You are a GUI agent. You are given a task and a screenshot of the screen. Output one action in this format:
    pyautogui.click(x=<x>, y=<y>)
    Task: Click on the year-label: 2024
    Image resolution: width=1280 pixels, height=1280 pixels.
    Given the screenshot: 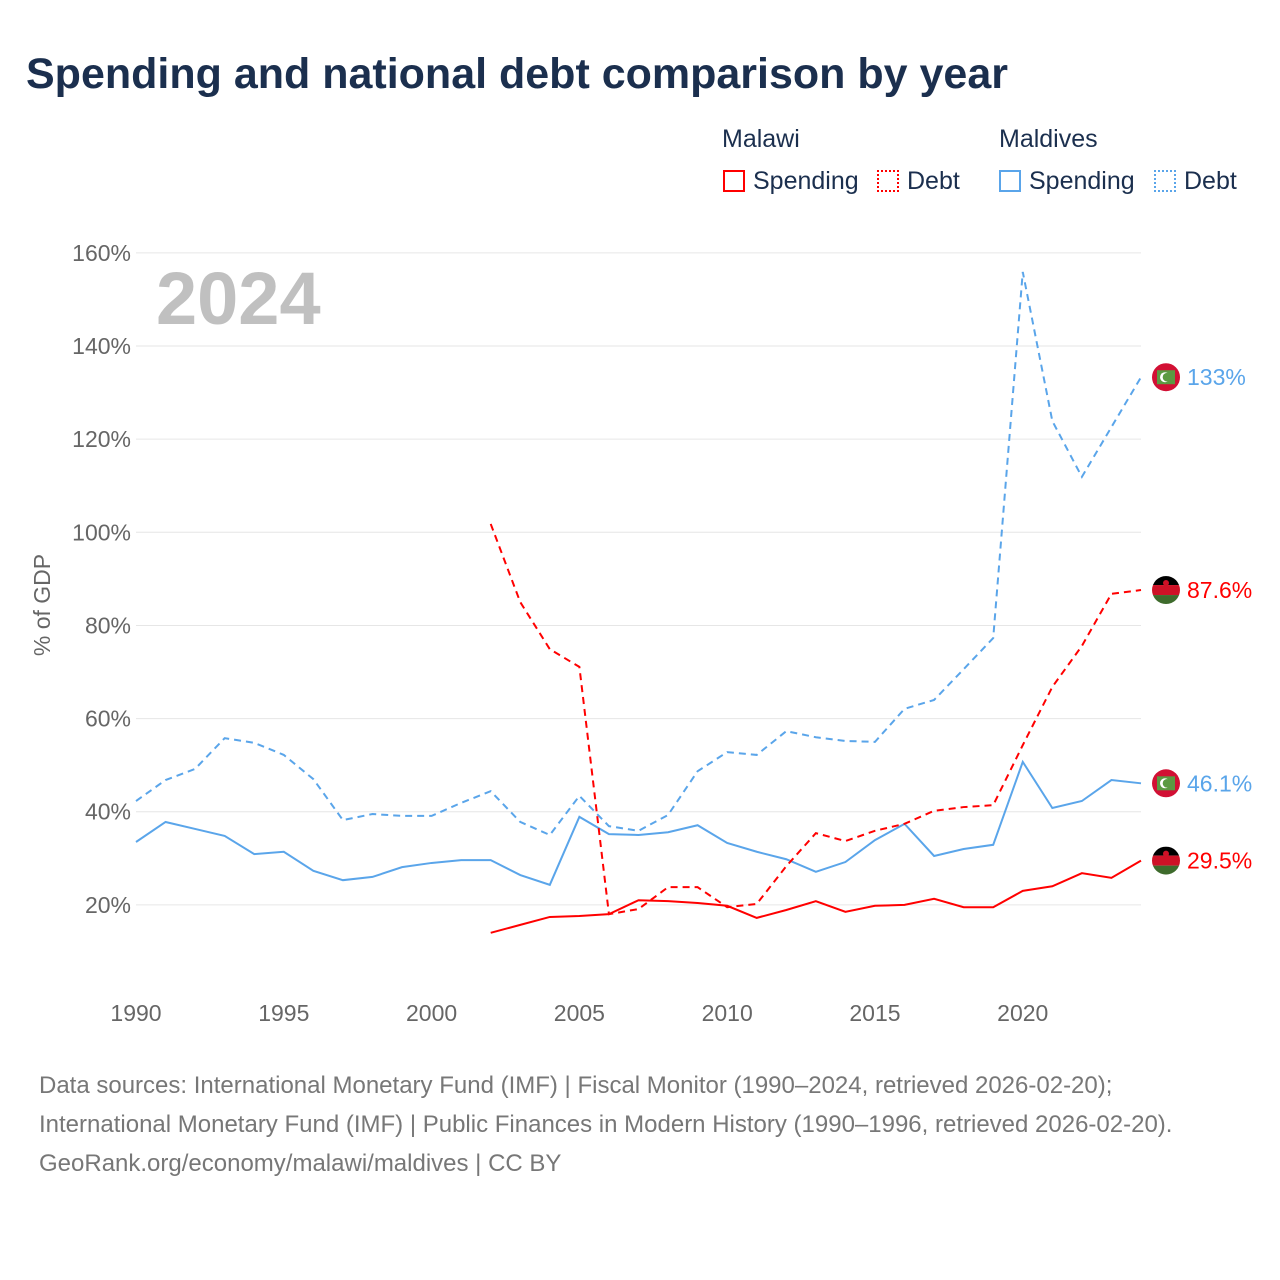 What is the action you would take?
    pyautogui.click(x=238, y=298)
    